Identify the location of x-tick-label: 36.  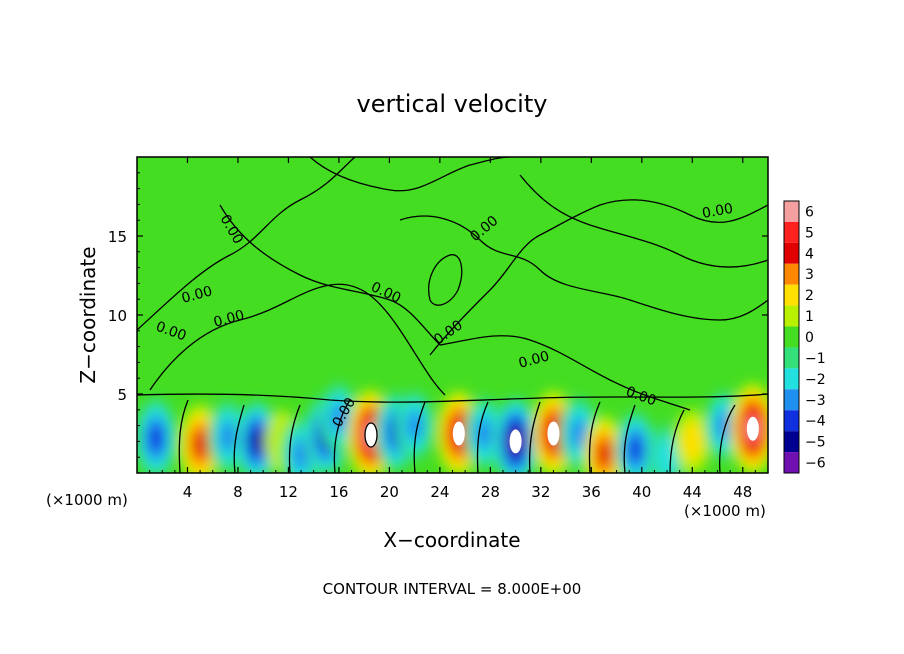
(591, 492).